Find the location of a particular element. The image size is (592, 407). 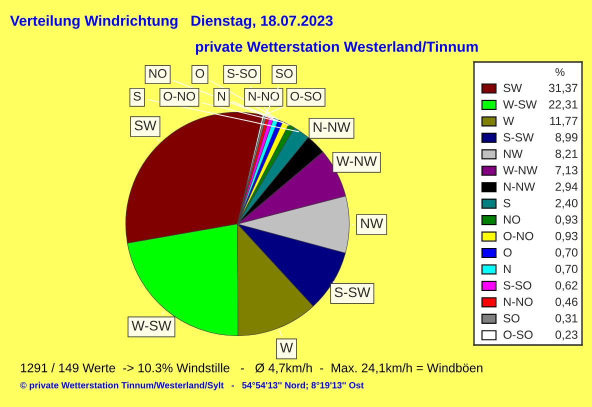

legend-label: O-NO is located at coordinates (519, 236).